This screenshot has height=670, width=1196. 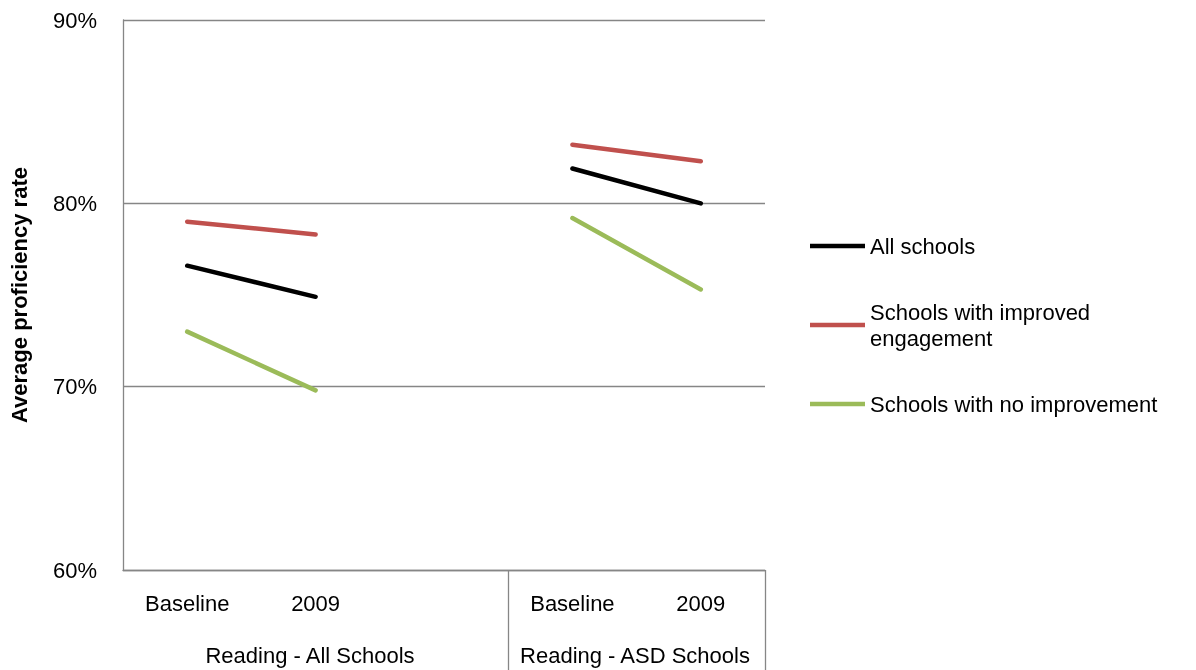 What do you see at coordinates (923, 246) in the screenshot?
I see `legend-label: All schools` at bounding box center [923, 246].